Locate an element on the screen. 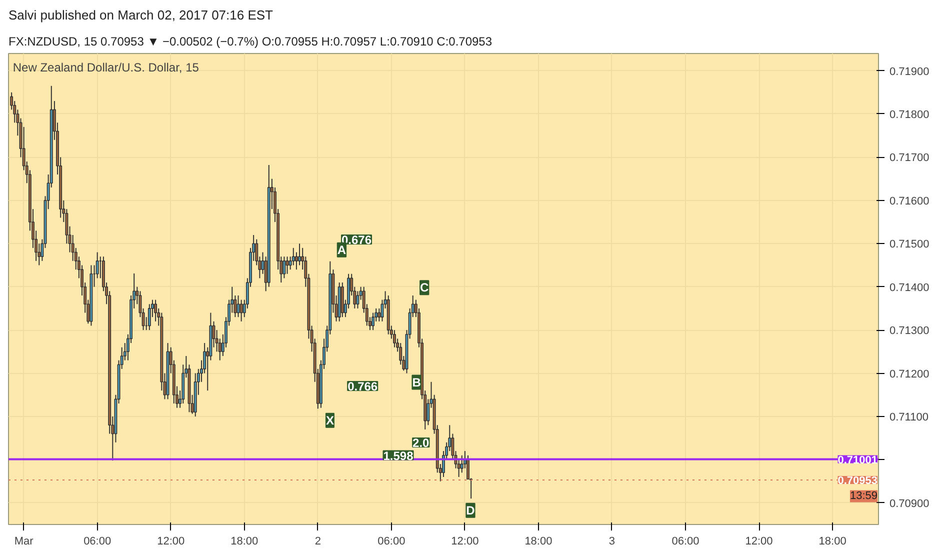  y-tick-label: 0.71900 is located at coordinates (910, 72).